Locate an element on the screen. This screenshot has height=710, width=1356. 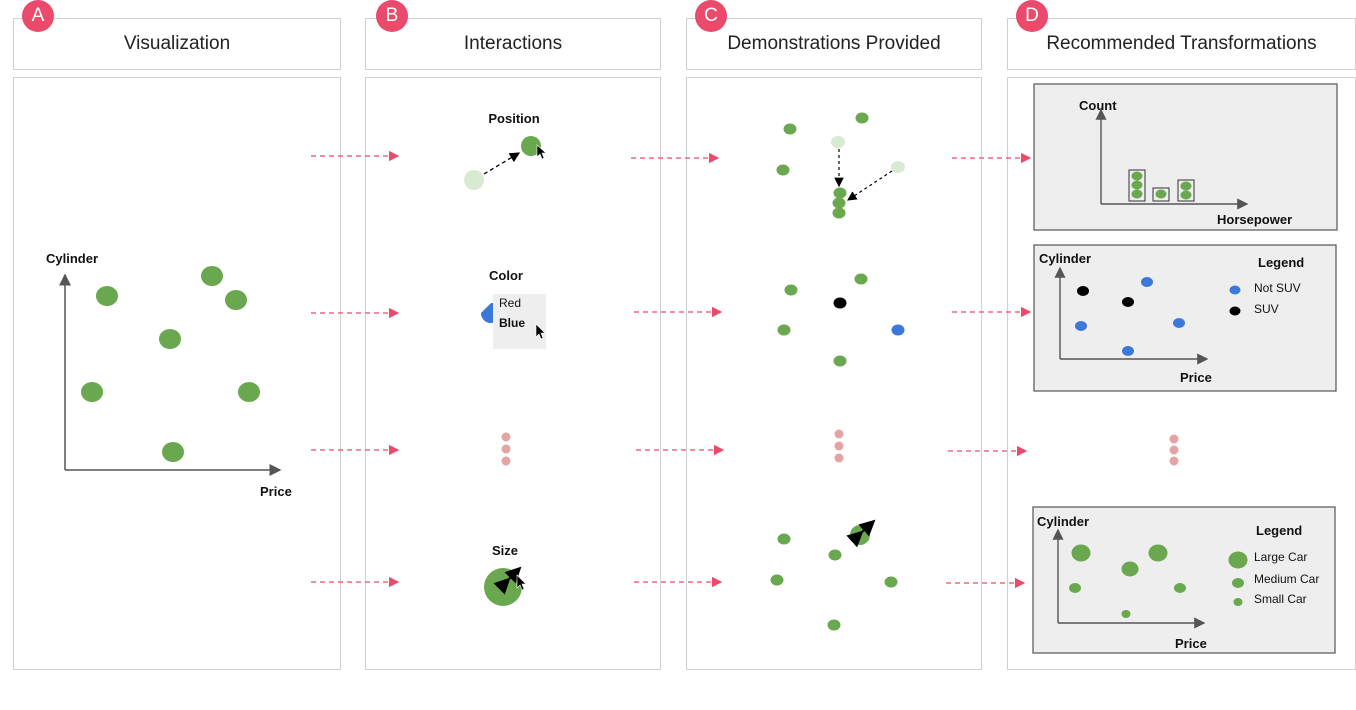
color-option-red: Red is located at coordinates (510, 303).